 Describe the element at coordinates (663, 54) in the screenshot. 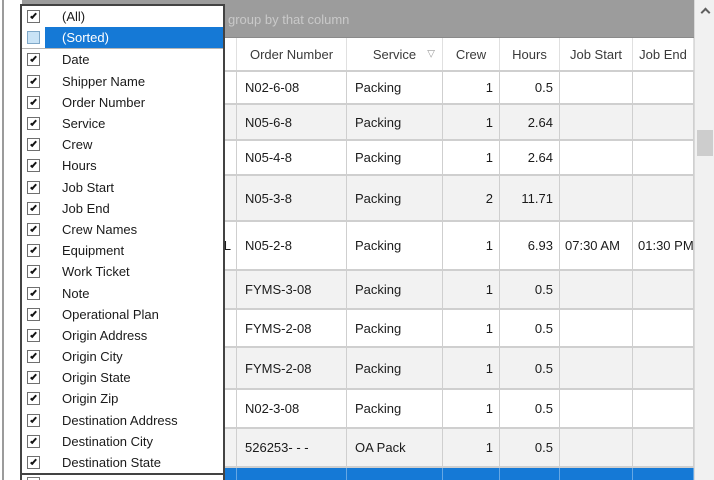

I see `column-header-end: Job End` at that location.